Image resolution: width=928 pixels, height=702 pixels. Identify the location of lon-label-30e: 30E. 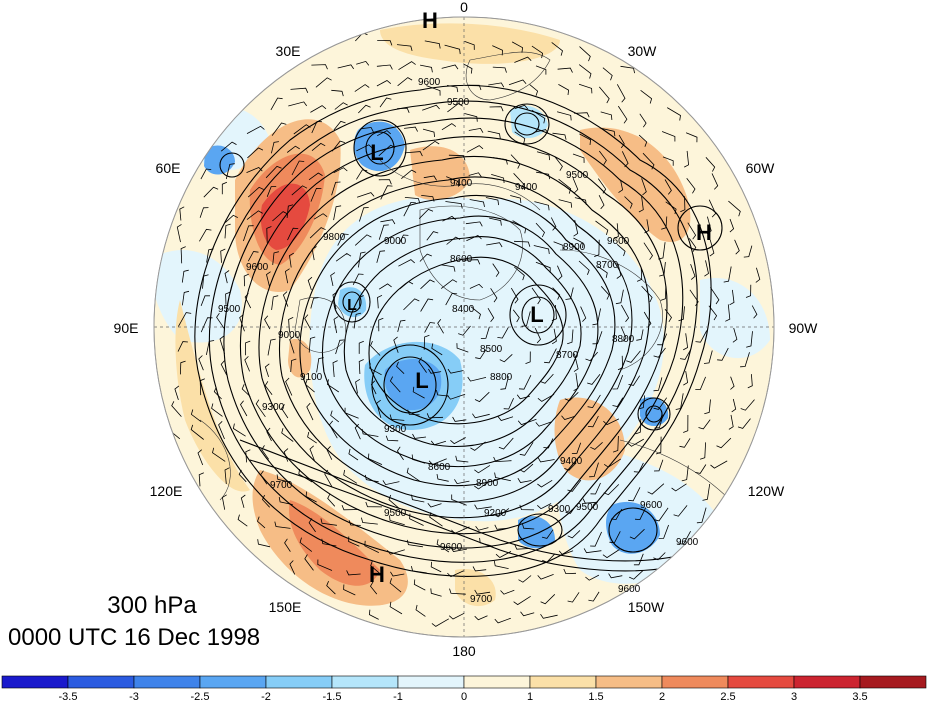
(288, 51).